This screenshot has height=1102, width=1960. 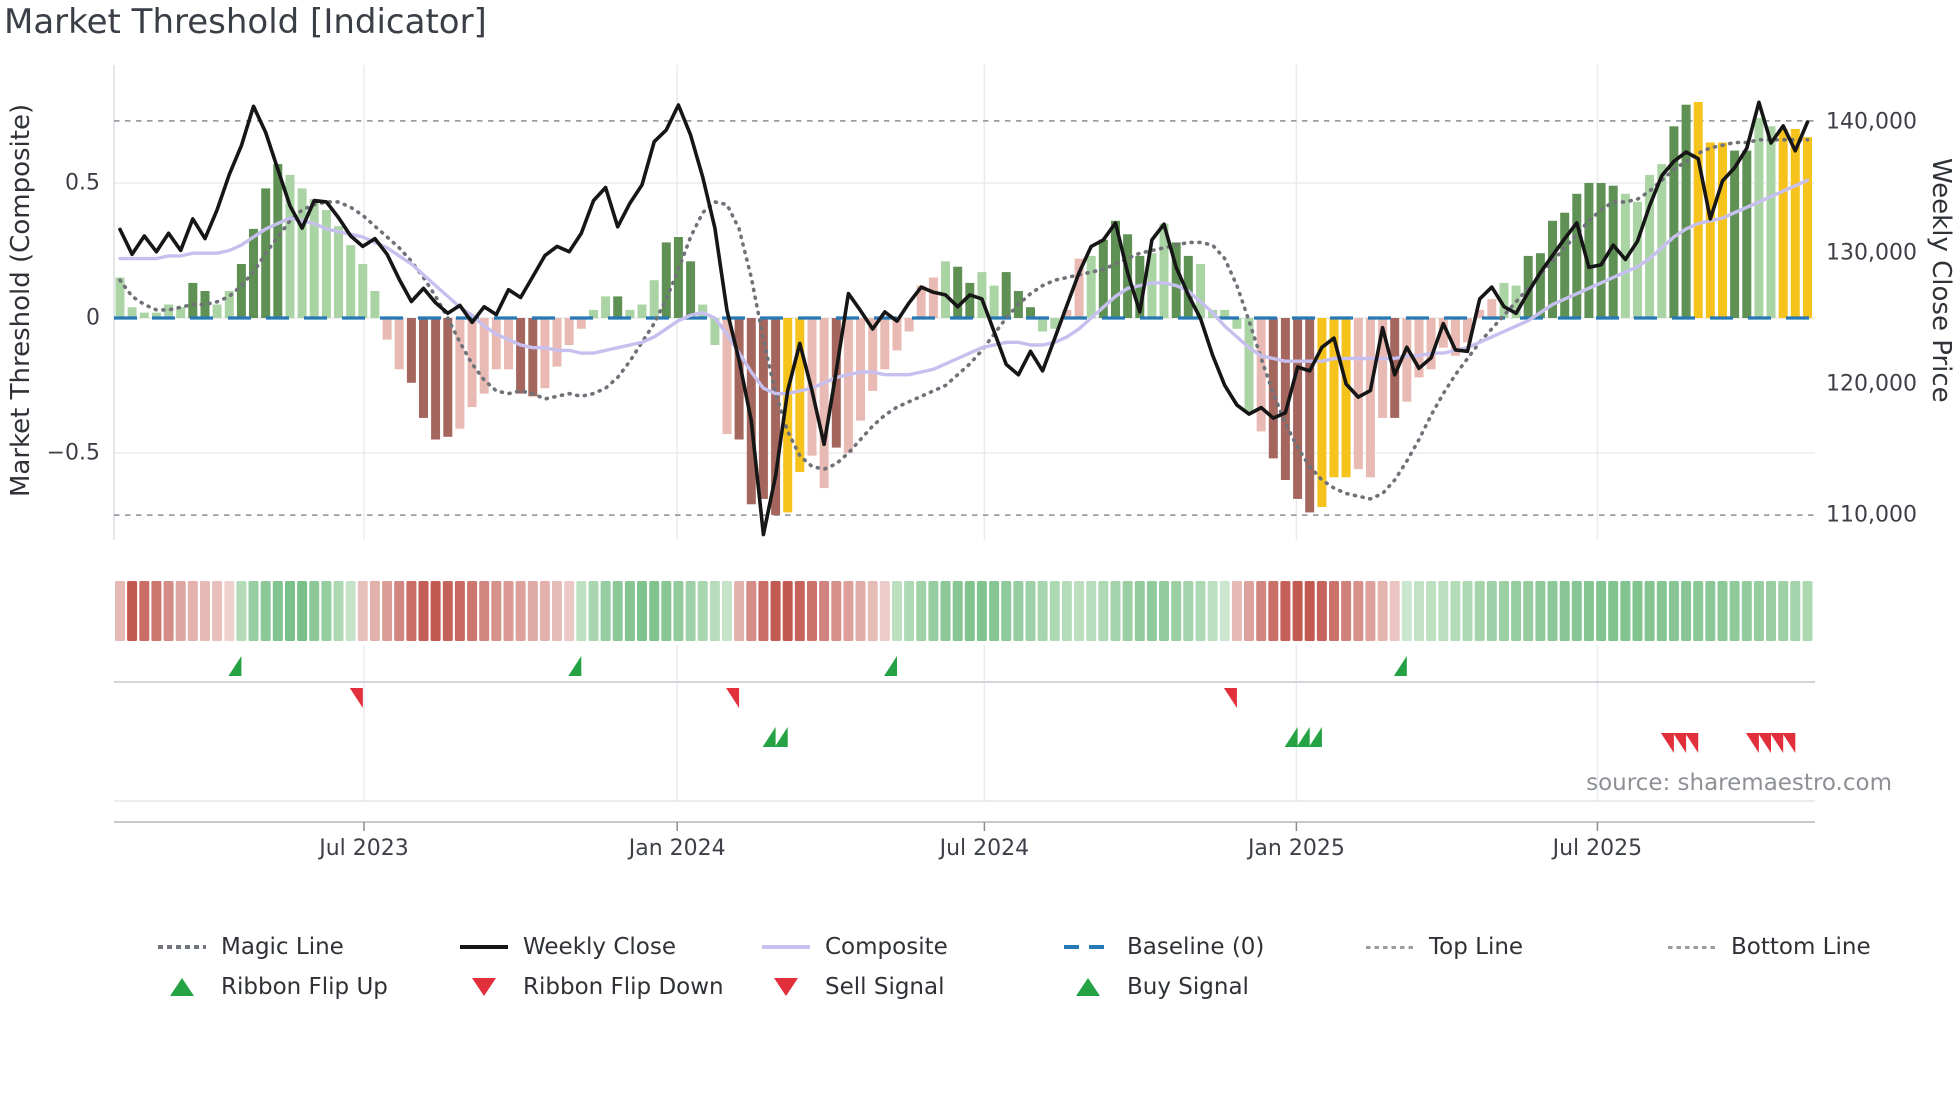 What do you see at coordinates (93, 318) in the screenshot?
I see `left-axis-tick-label: 0` at bounding box center [93, 318].